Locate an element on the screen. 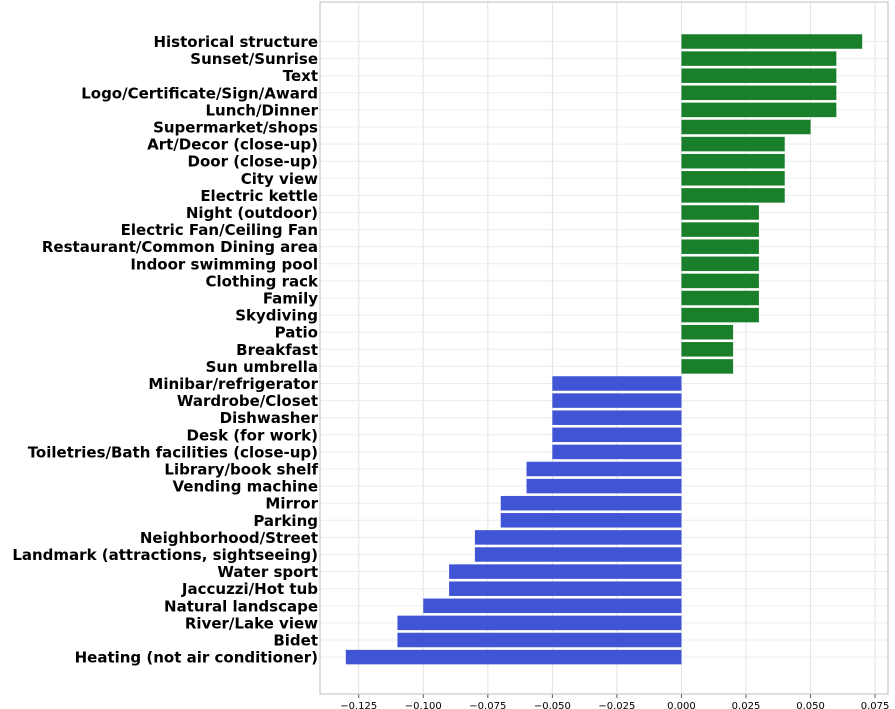 The height and width of the screenshot is (709, 895). category-label: Door (close-up) is located at coordinates (253, 162).